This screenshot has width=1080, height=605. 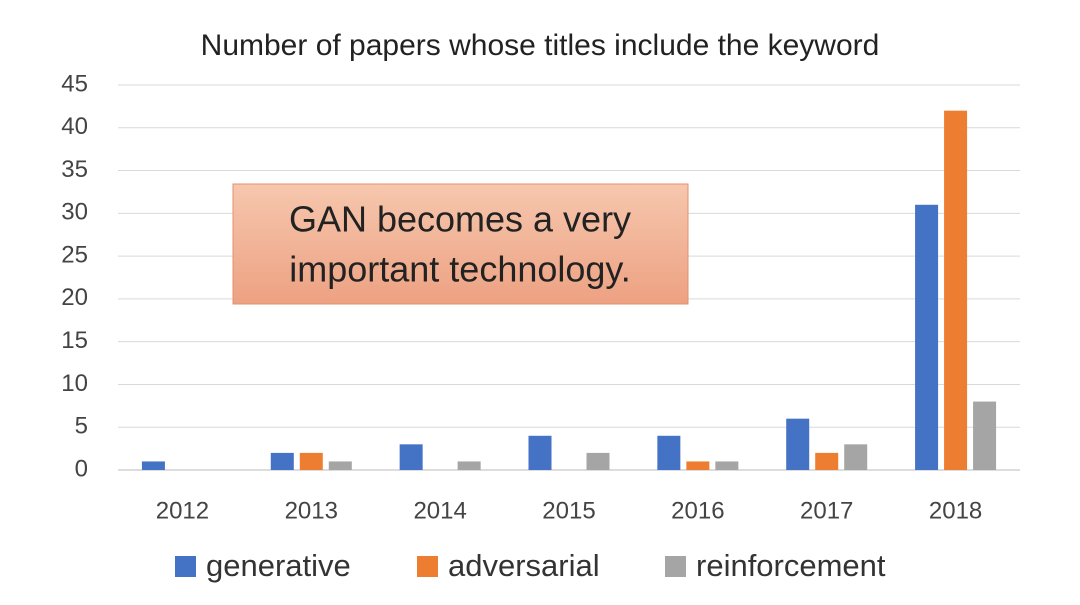 What do you see at coordinates (524, 565) in the screenshot?
I see `legend-label: adversarial` at bounding box center [524, 565].